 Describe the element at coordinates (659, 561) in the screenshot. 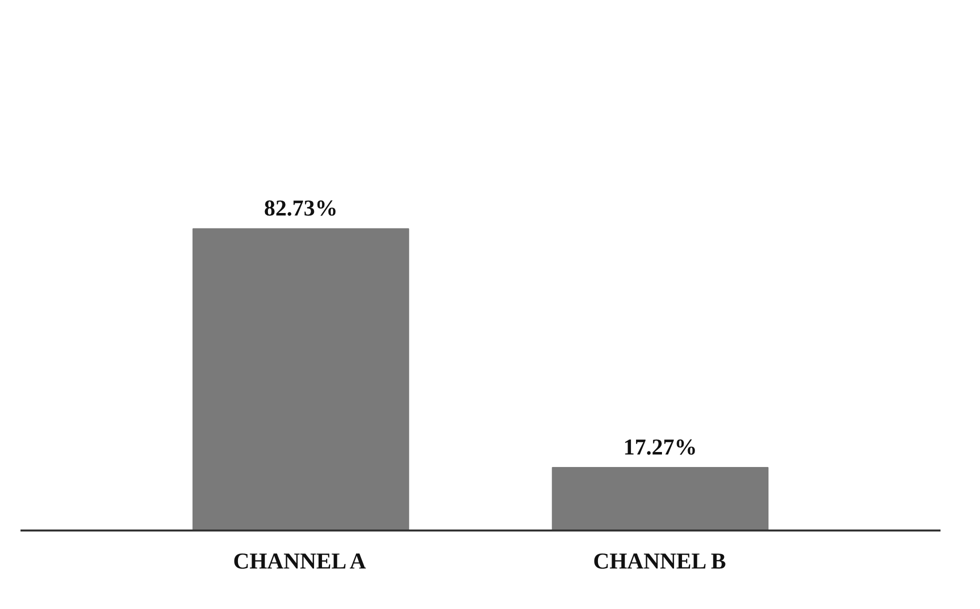

I see `x-tick-label: CHANNEL B` at that location.